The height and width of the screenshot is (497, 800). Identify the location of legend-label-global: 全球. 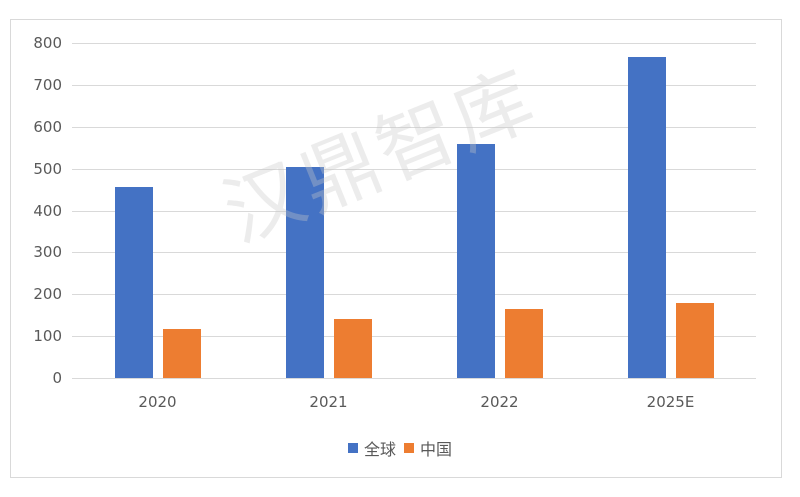
(379, 449).